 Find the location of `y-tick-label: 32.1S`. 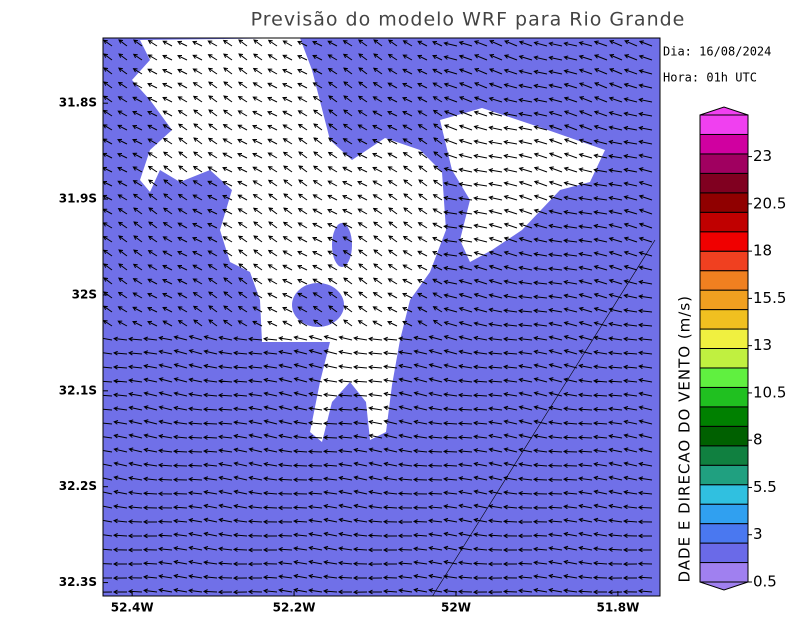

y-tick-label: 32.1S is located at coordinates (78, 390).